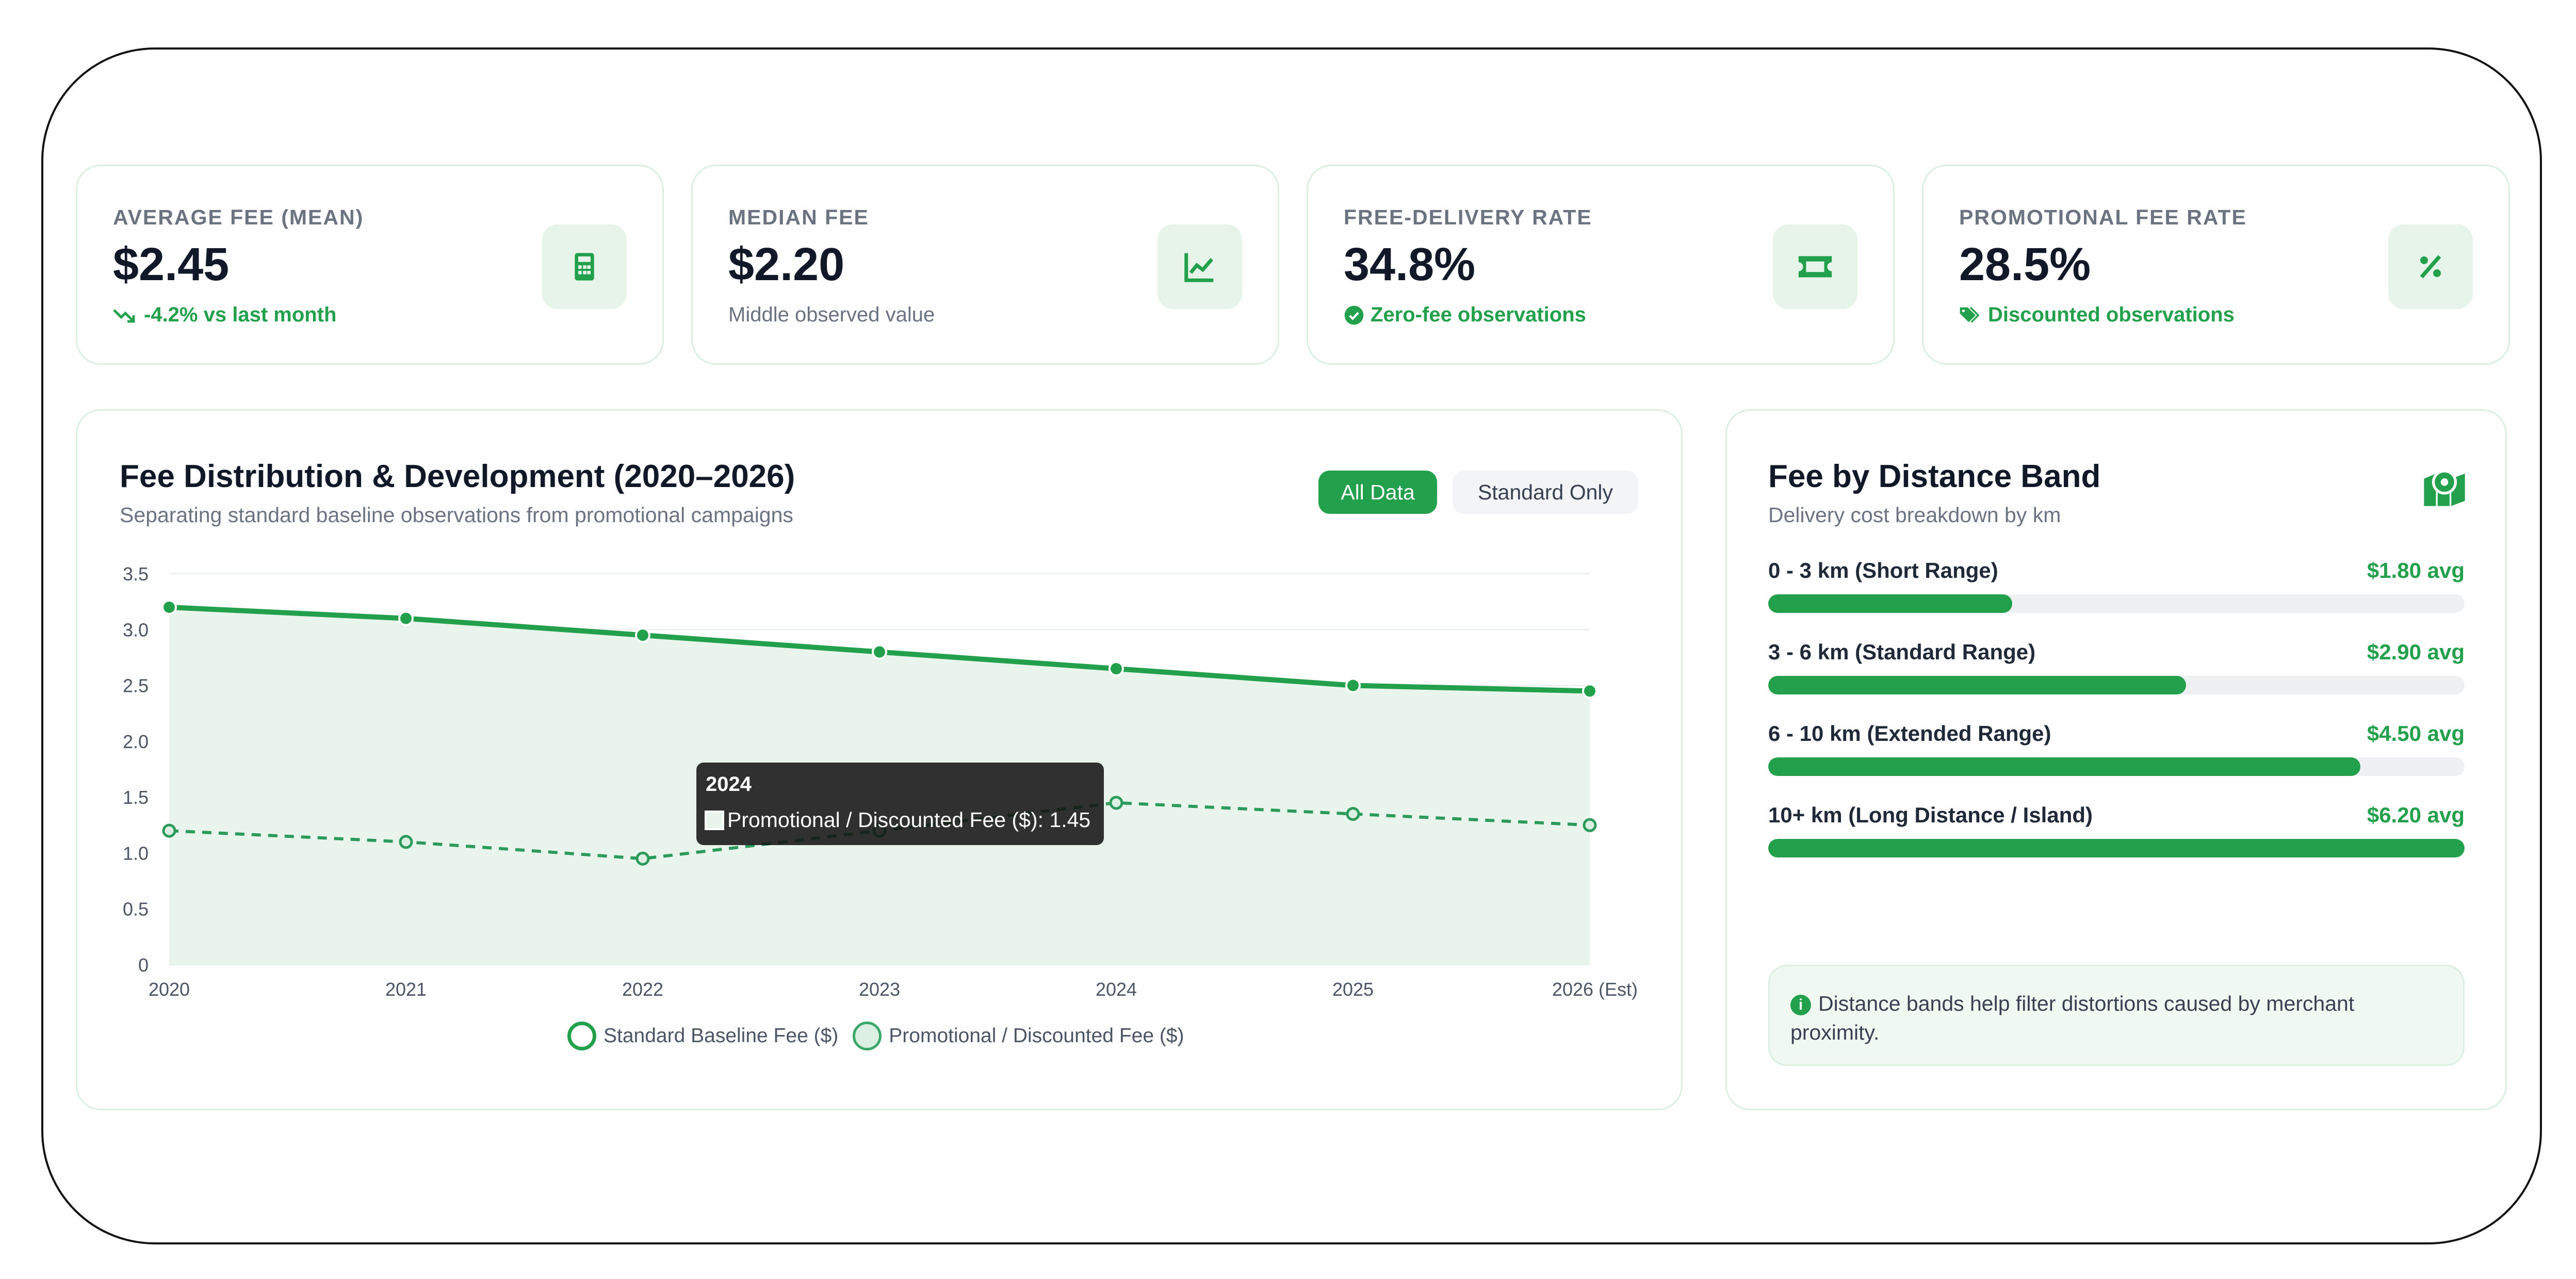 Image resolution: width=2576 pixels, height=1279 pixels. What do you see at coordinates (1354, 315) in the screenshot?
I see `check-circle-icon` at bounding box center [1354, 315].